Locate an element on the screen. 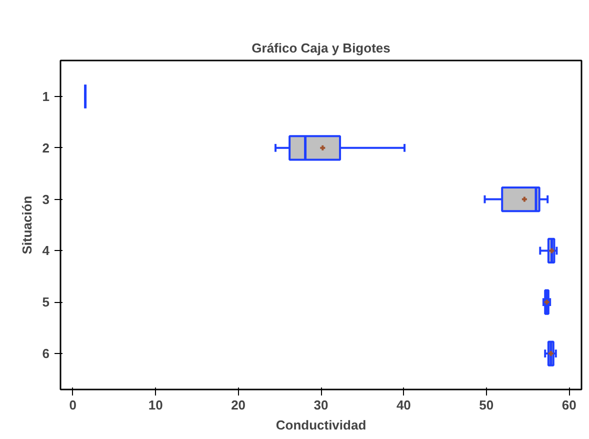 This screenshot has width=589, height=439. x-tick-label: 40 is located at coordinates (403, 405).